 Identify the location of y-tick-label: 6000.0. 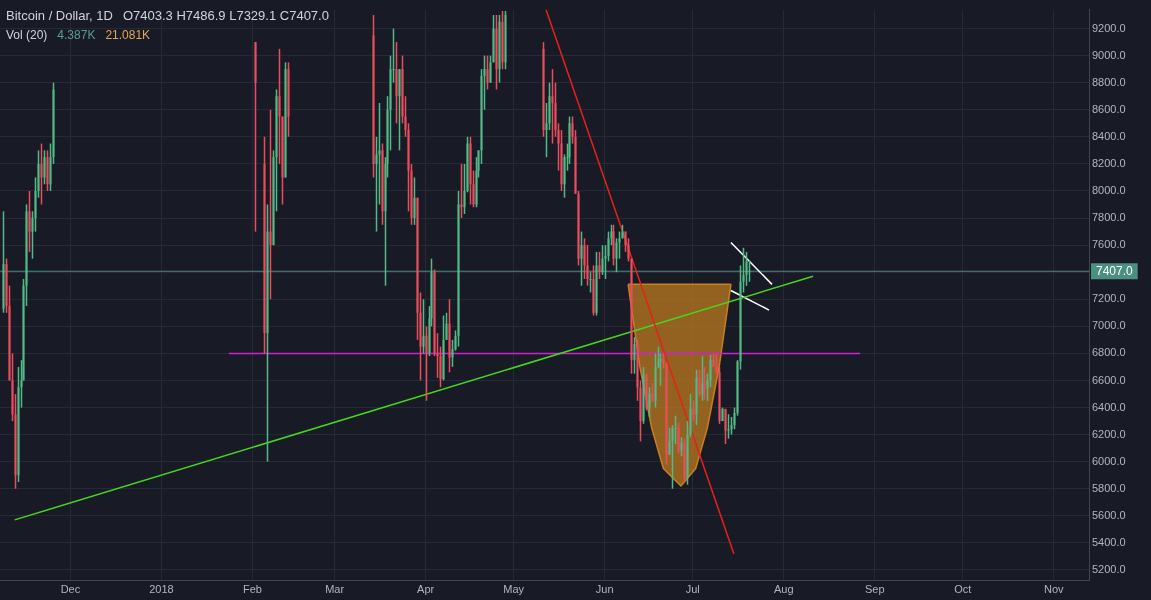
(1109, 460).